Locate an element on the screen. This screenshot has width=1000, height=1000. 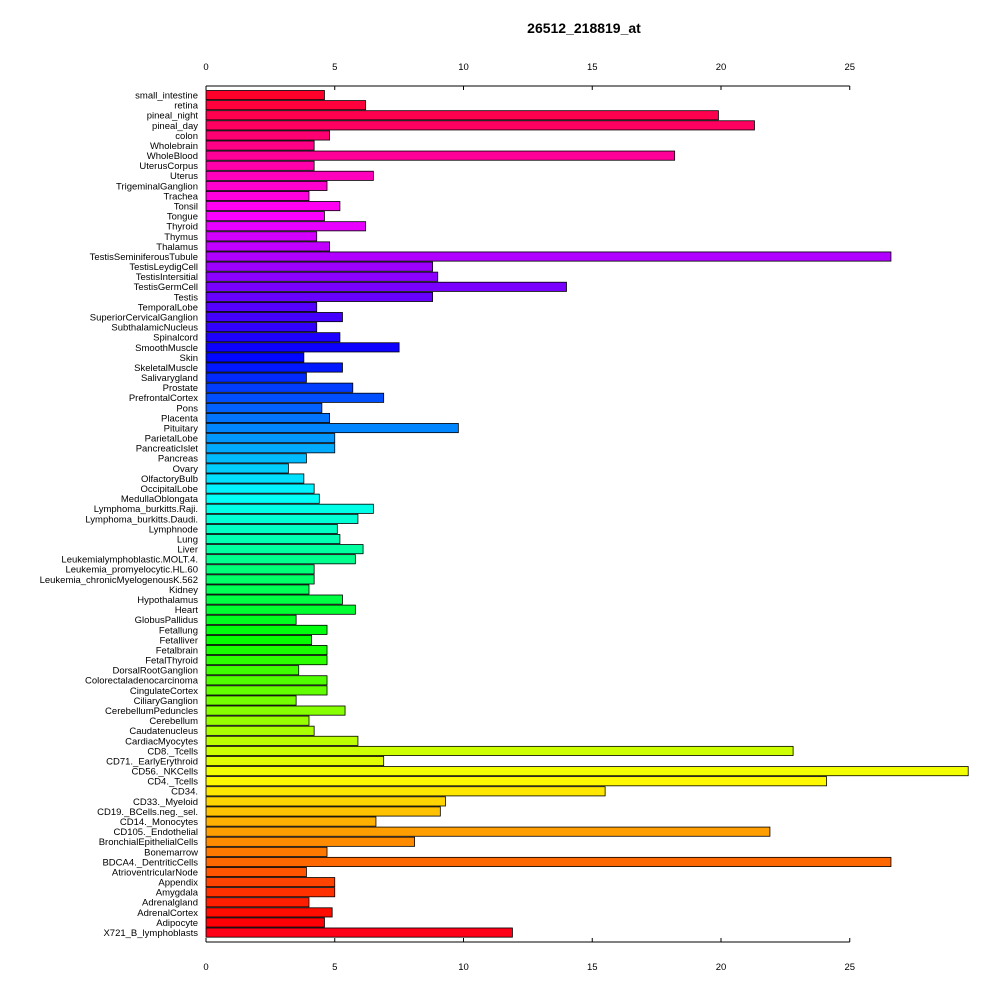
category-label: PrefrontalCortex is located at coordinates (163, 398).